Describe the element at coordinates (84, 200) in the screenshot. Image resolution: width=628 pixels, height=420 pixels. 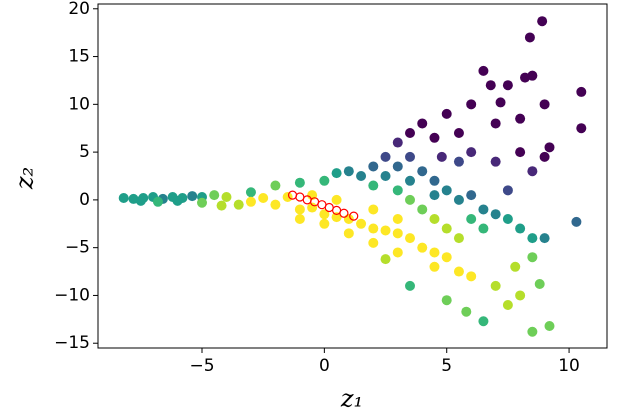
I see `y-tick-label: 0` at that location.